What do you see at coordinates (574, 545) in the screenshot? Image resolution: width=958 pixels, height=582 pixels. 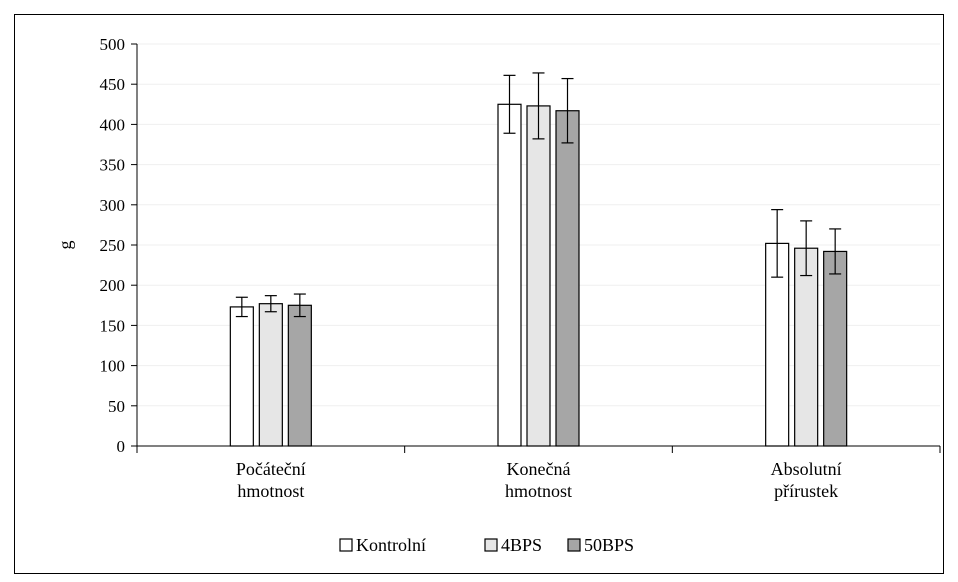 I see `legend-swatch-50bps` at bounding box center [574, 545].